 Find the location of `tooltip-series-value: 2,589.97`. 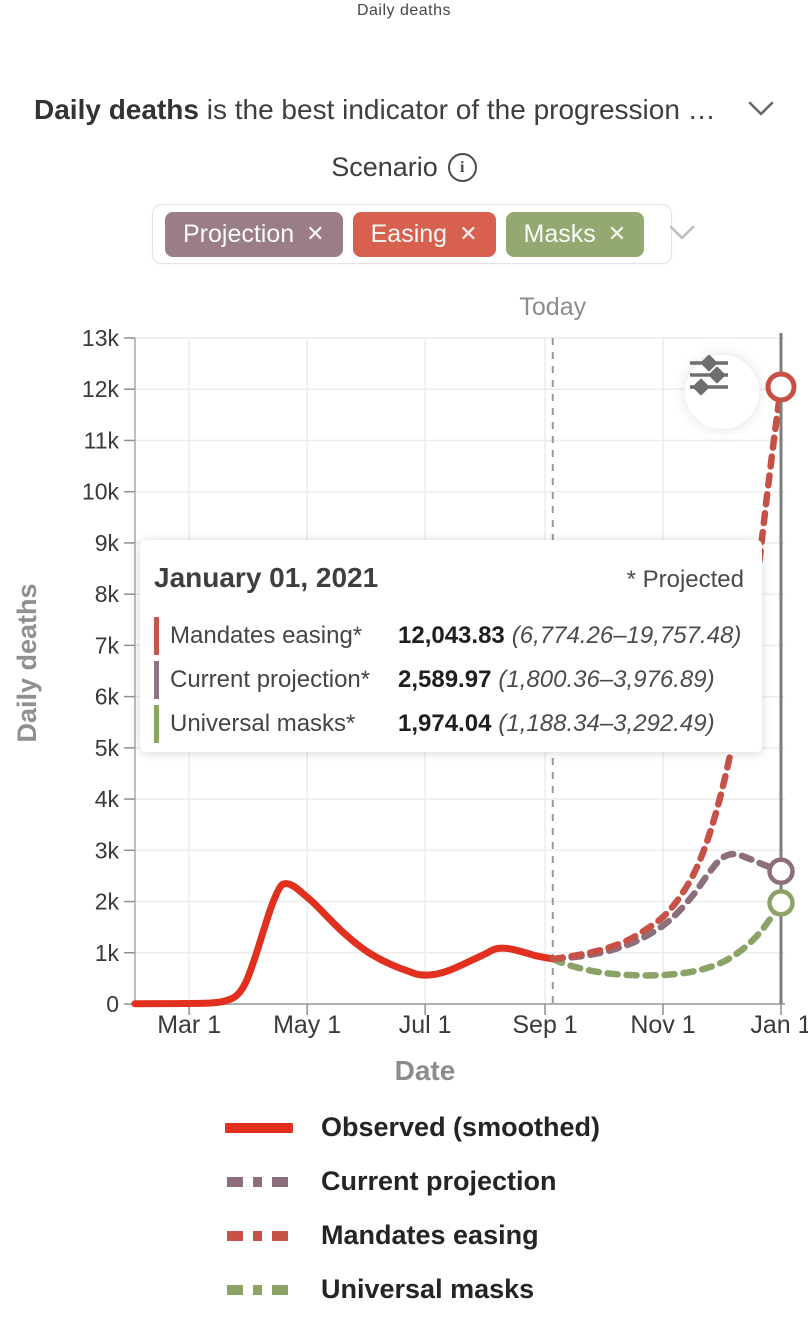

tooltip-series-value: 2,589.97 is located at coordinates (445, 679).